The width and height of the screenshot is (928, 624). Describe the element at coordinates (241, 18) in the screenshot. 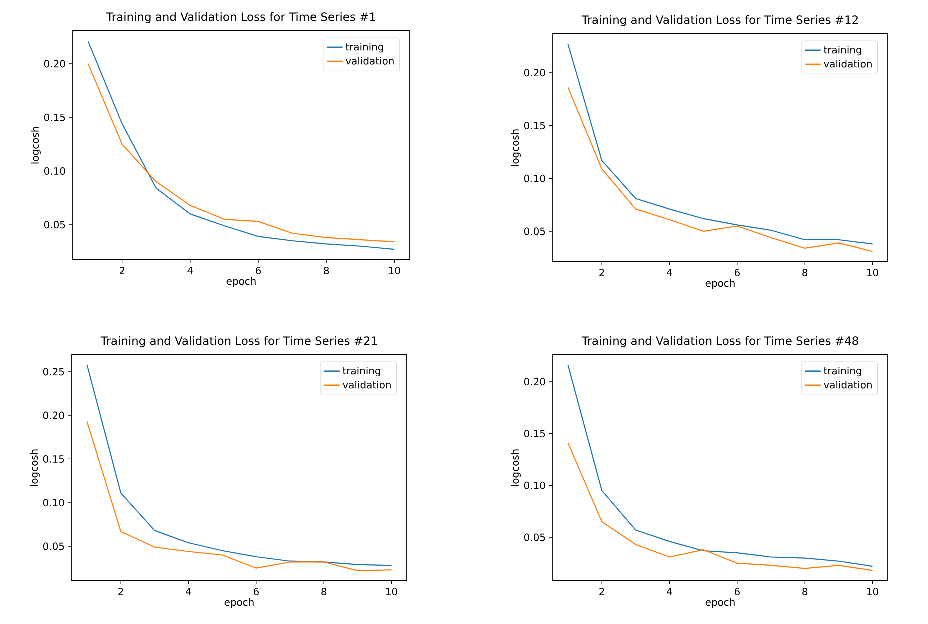

I see `chart-title: Training and Validation Loss for Time Series #1` at that location.